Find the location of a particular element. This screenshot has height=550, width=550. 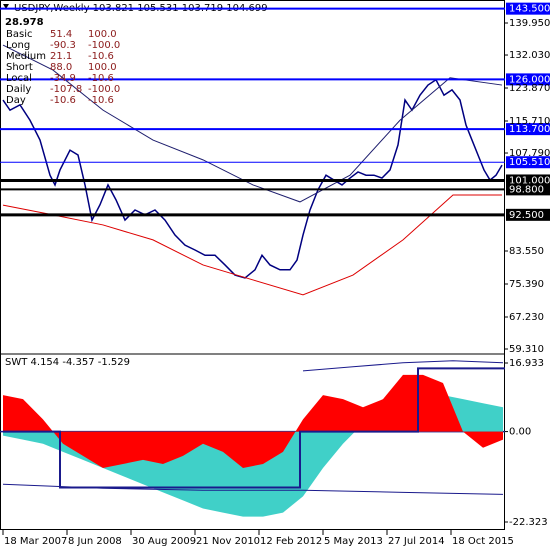

x-tick-label: 21 Nov 2010 is located at coordinates (228, 541).